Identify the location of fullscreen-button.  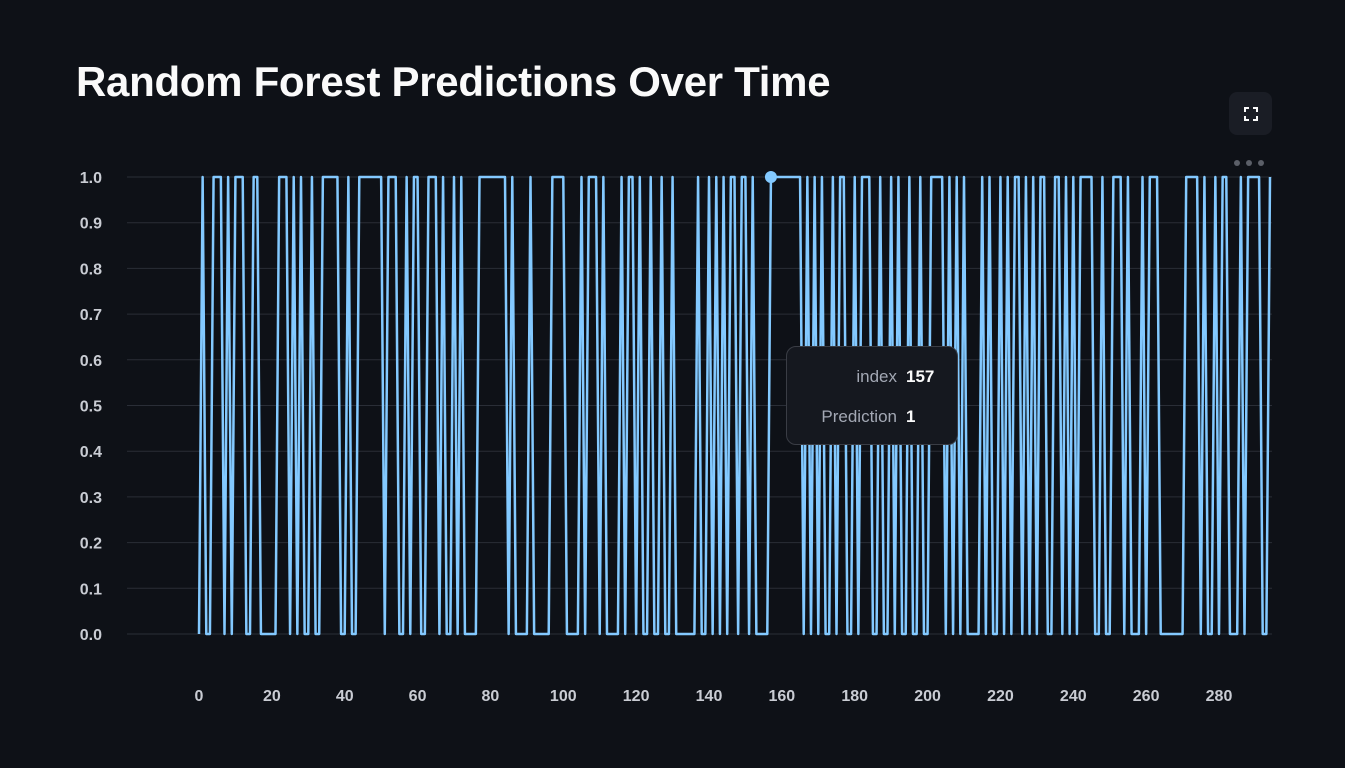
(1250, 113).